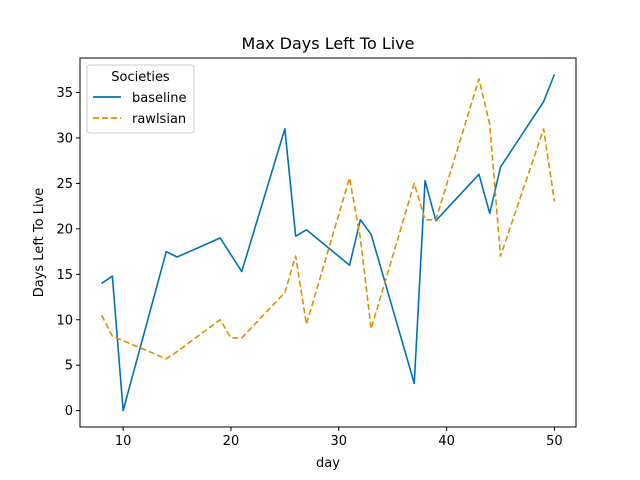 This screenshot has height=480, width=640. I want to click on x-tick-label: 50, so click(554, 441).